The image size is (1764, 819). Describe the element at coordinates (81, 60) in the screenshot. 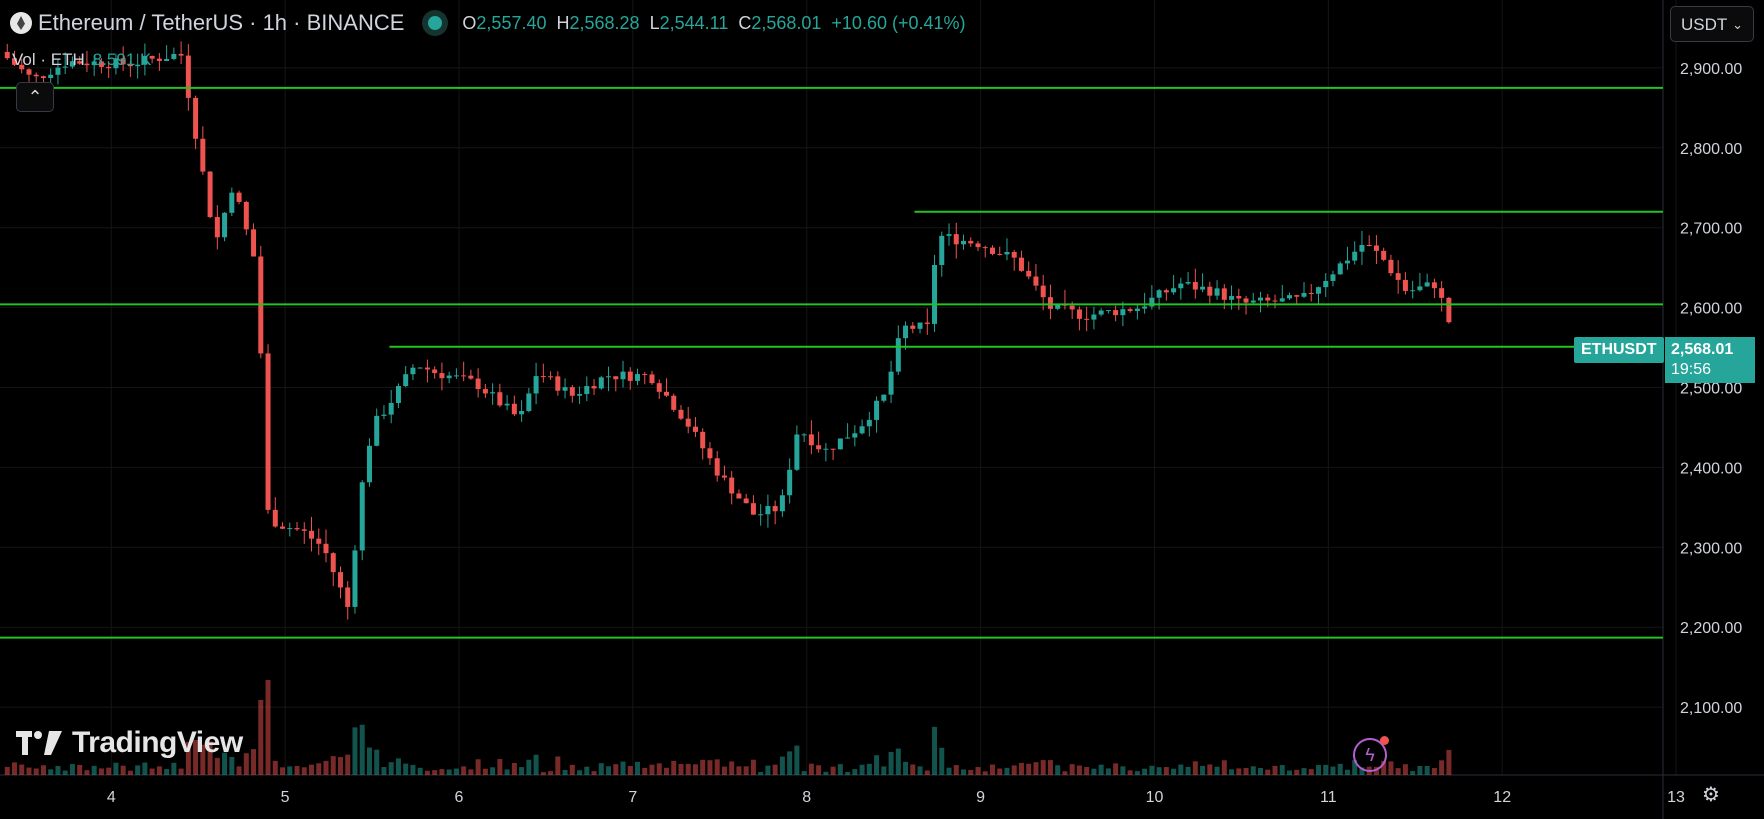

I see `volume-legend: Vol · ETH 8.591 K` at that location.